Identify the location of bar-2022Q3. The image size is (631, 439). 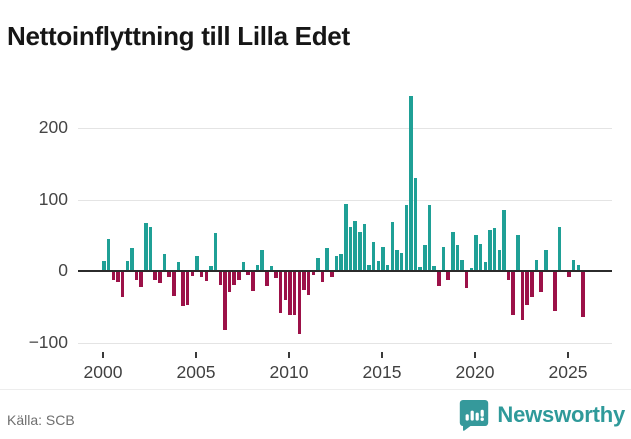
(522, 296).